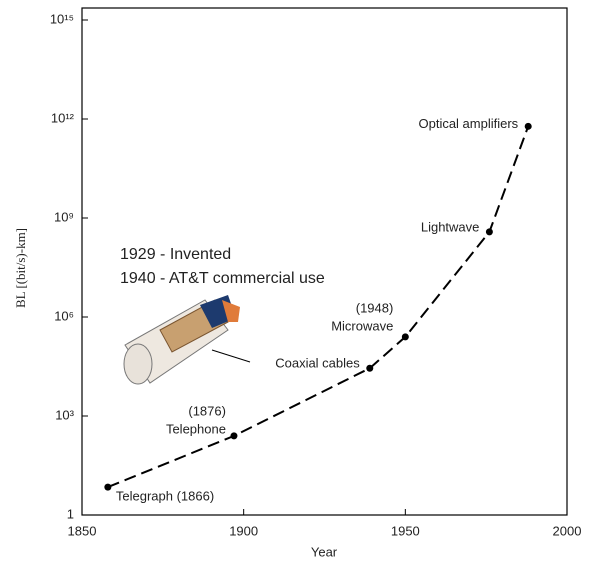 This screenshot has width=591, height=563. Describe the element at coordinates (468, 123) in the screenshot. I see `point-label: Optical amplifiers` at that location.